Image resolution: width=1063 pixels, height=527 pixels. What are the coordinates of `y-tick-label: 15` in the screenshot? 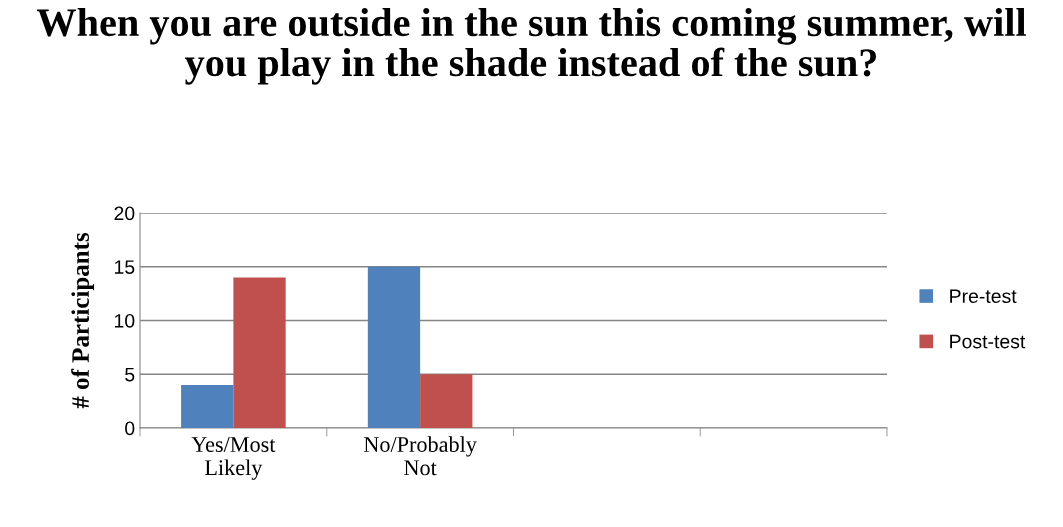 It's located at (125, 267).